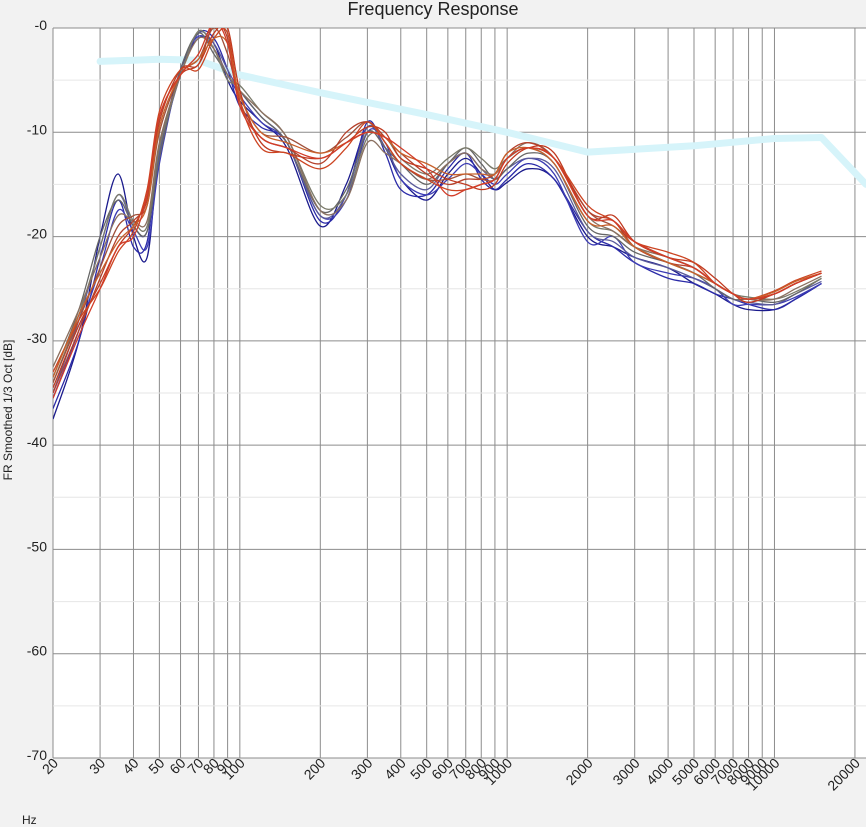 The width and height of the screenshot is (866, 827). Describe the element at coordinates (8, 410) in the screenshot. I see `y-axis-label: FR Smoothed 1/3 Oct [dB]` at that location.